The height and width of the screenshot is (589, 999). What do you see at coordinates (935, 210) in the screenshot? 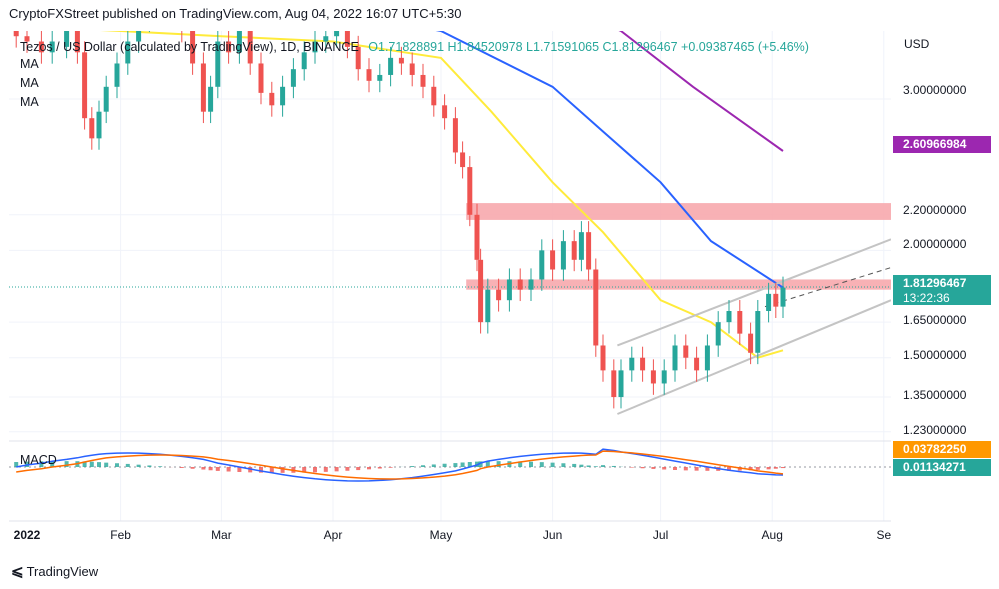
I see `price-tick: 2.20000000` at bounding box center [935, 210].